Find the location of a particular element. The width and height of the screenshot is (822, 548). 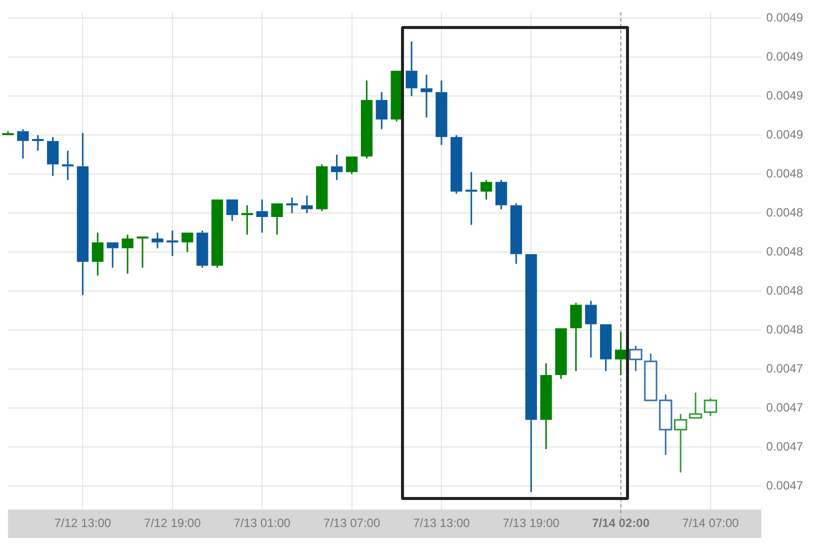

x-tick-label: 7/13 13:00 is located at coordinates (441, 523).